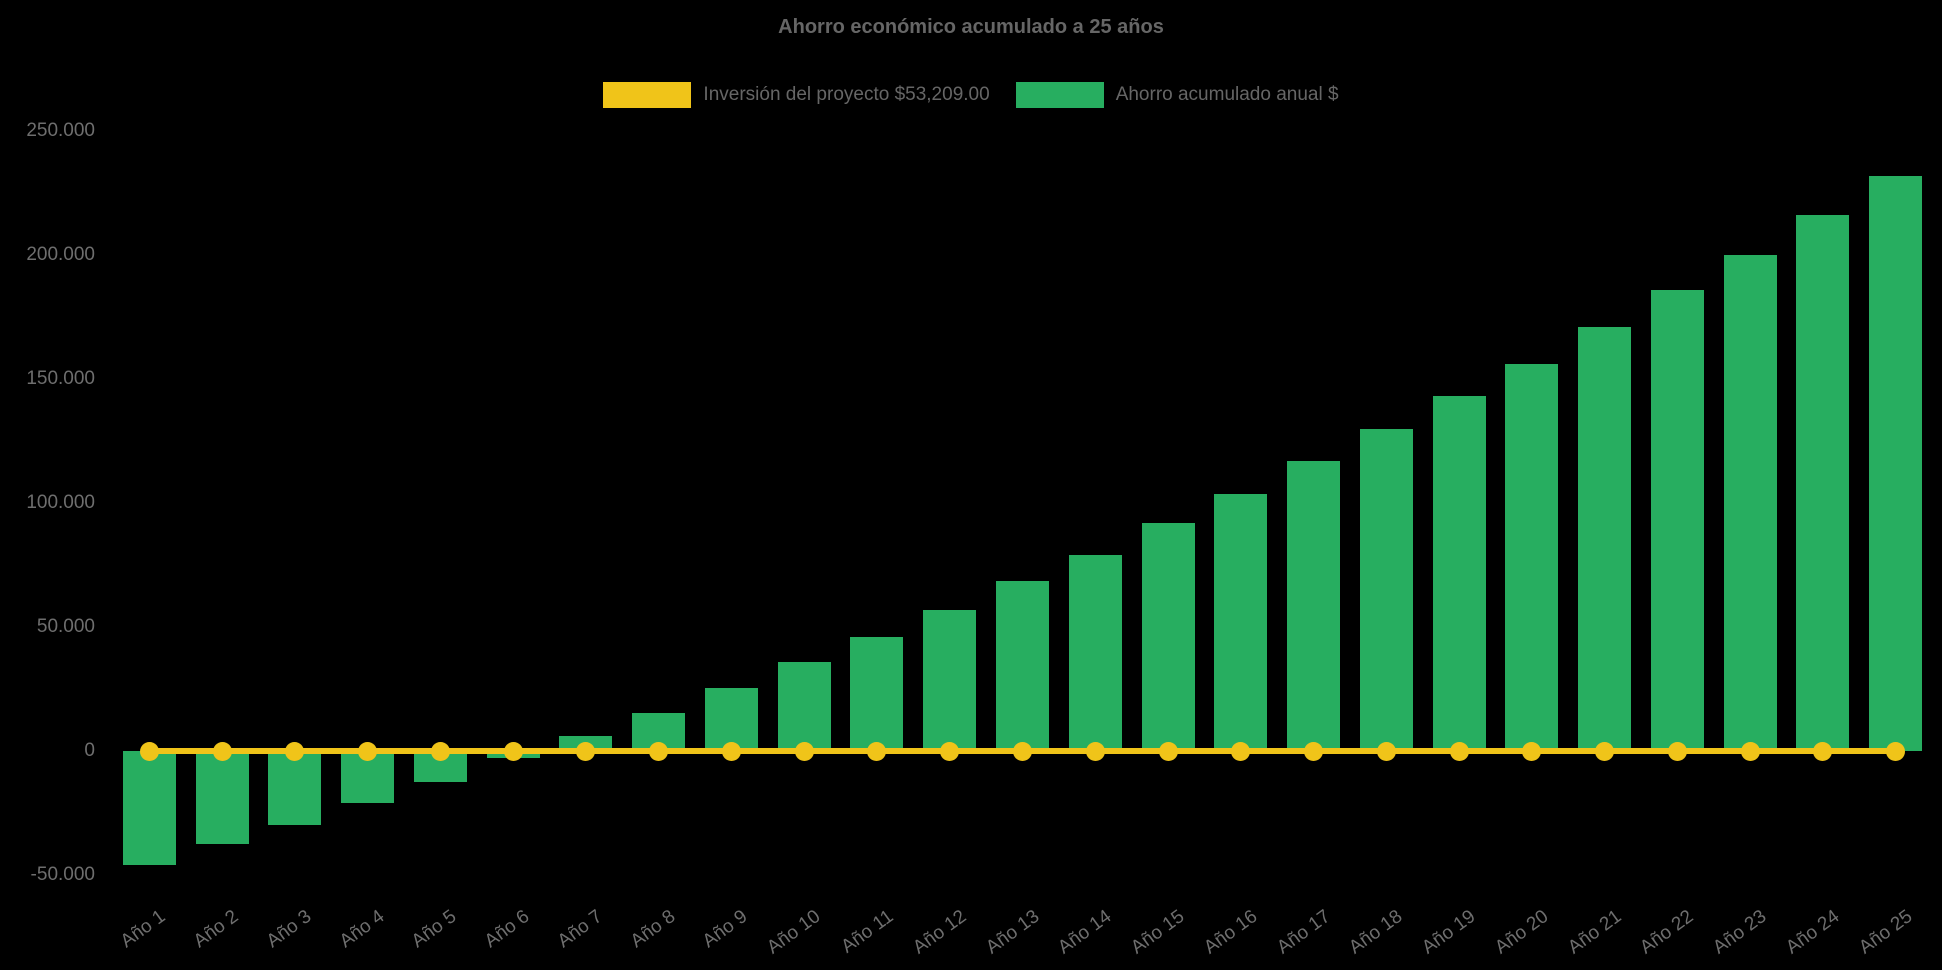  I want to click on legend-item-ahorro: Ahorro acumulado anual $, so click(1177, 95).